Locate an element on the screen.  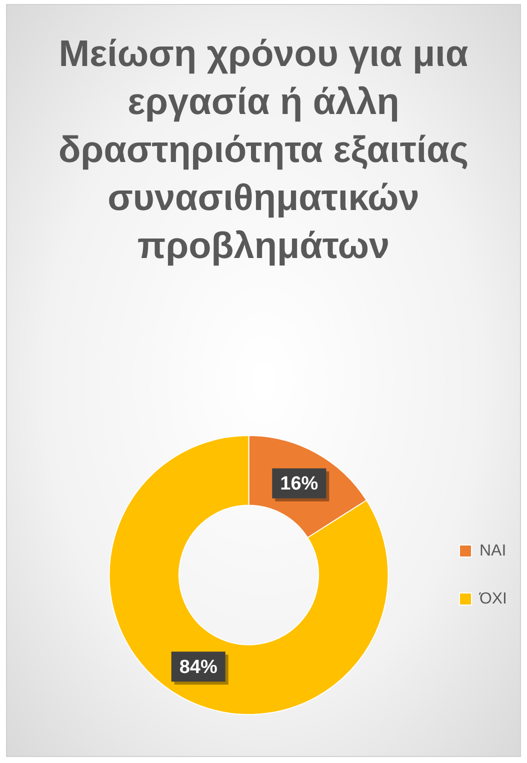
legend-label: ΝΑΙ is located at coordinates (492, 551).